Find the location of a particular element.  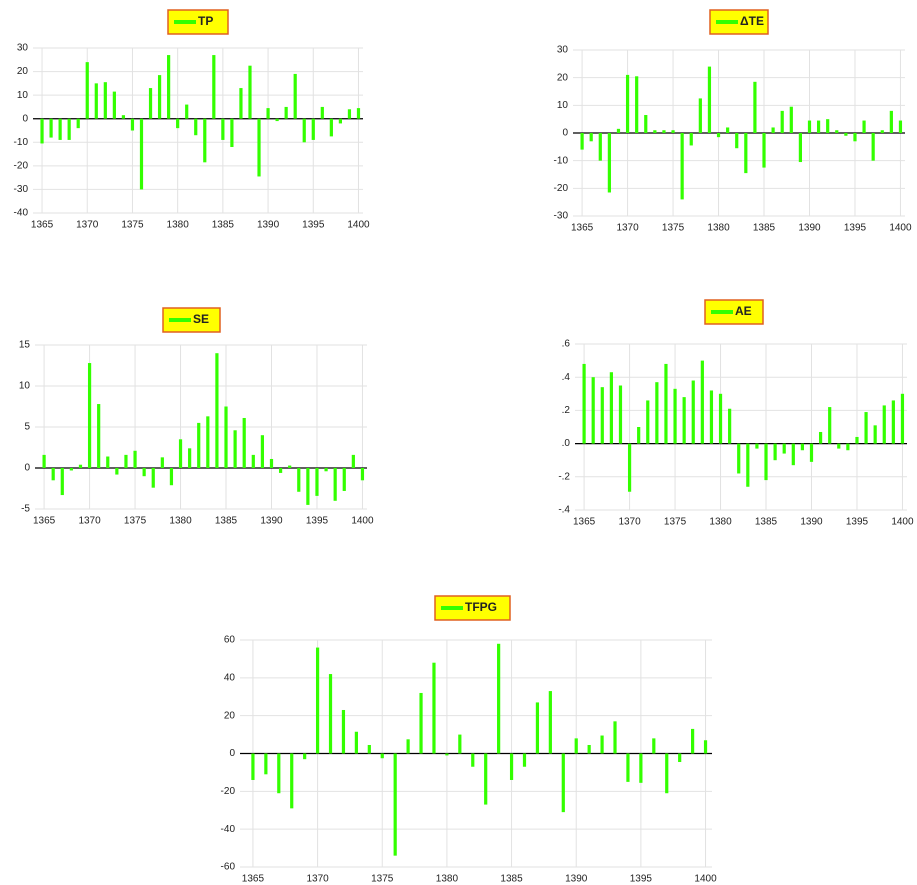

legend-label: SE is located at coordinates (201, 319).